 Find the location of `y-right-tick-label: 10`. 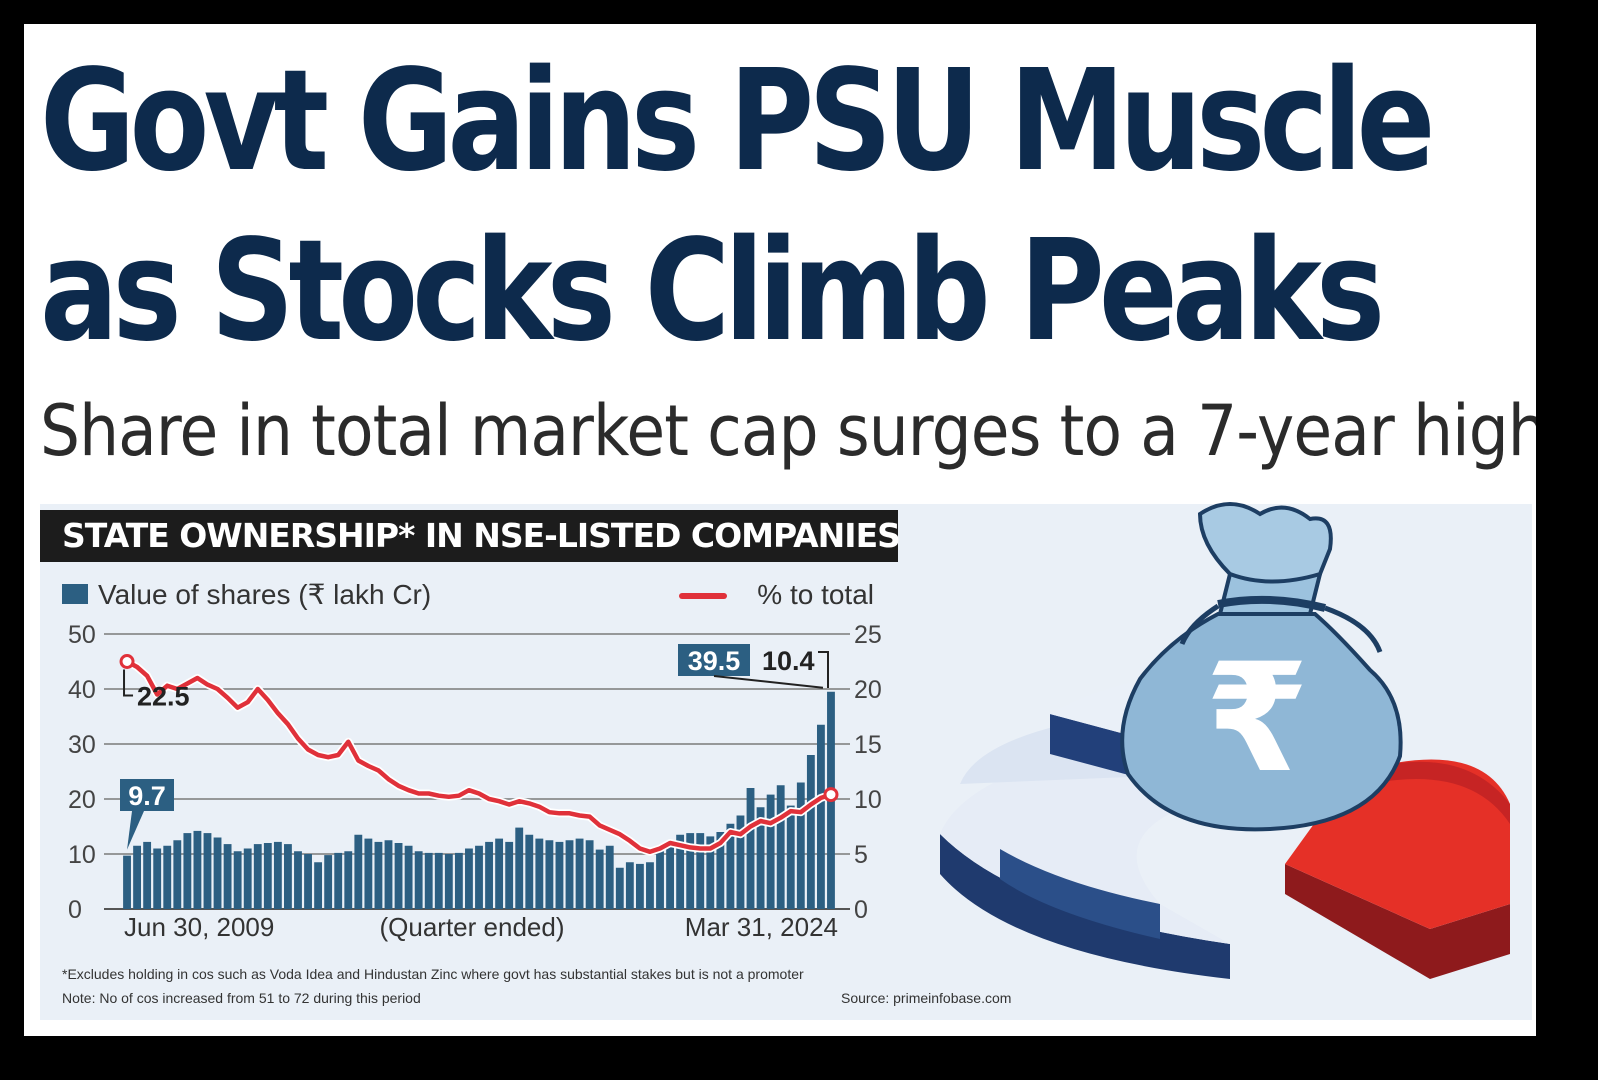

y-right-tick-label: 10 is located at coordinates (868, 800).